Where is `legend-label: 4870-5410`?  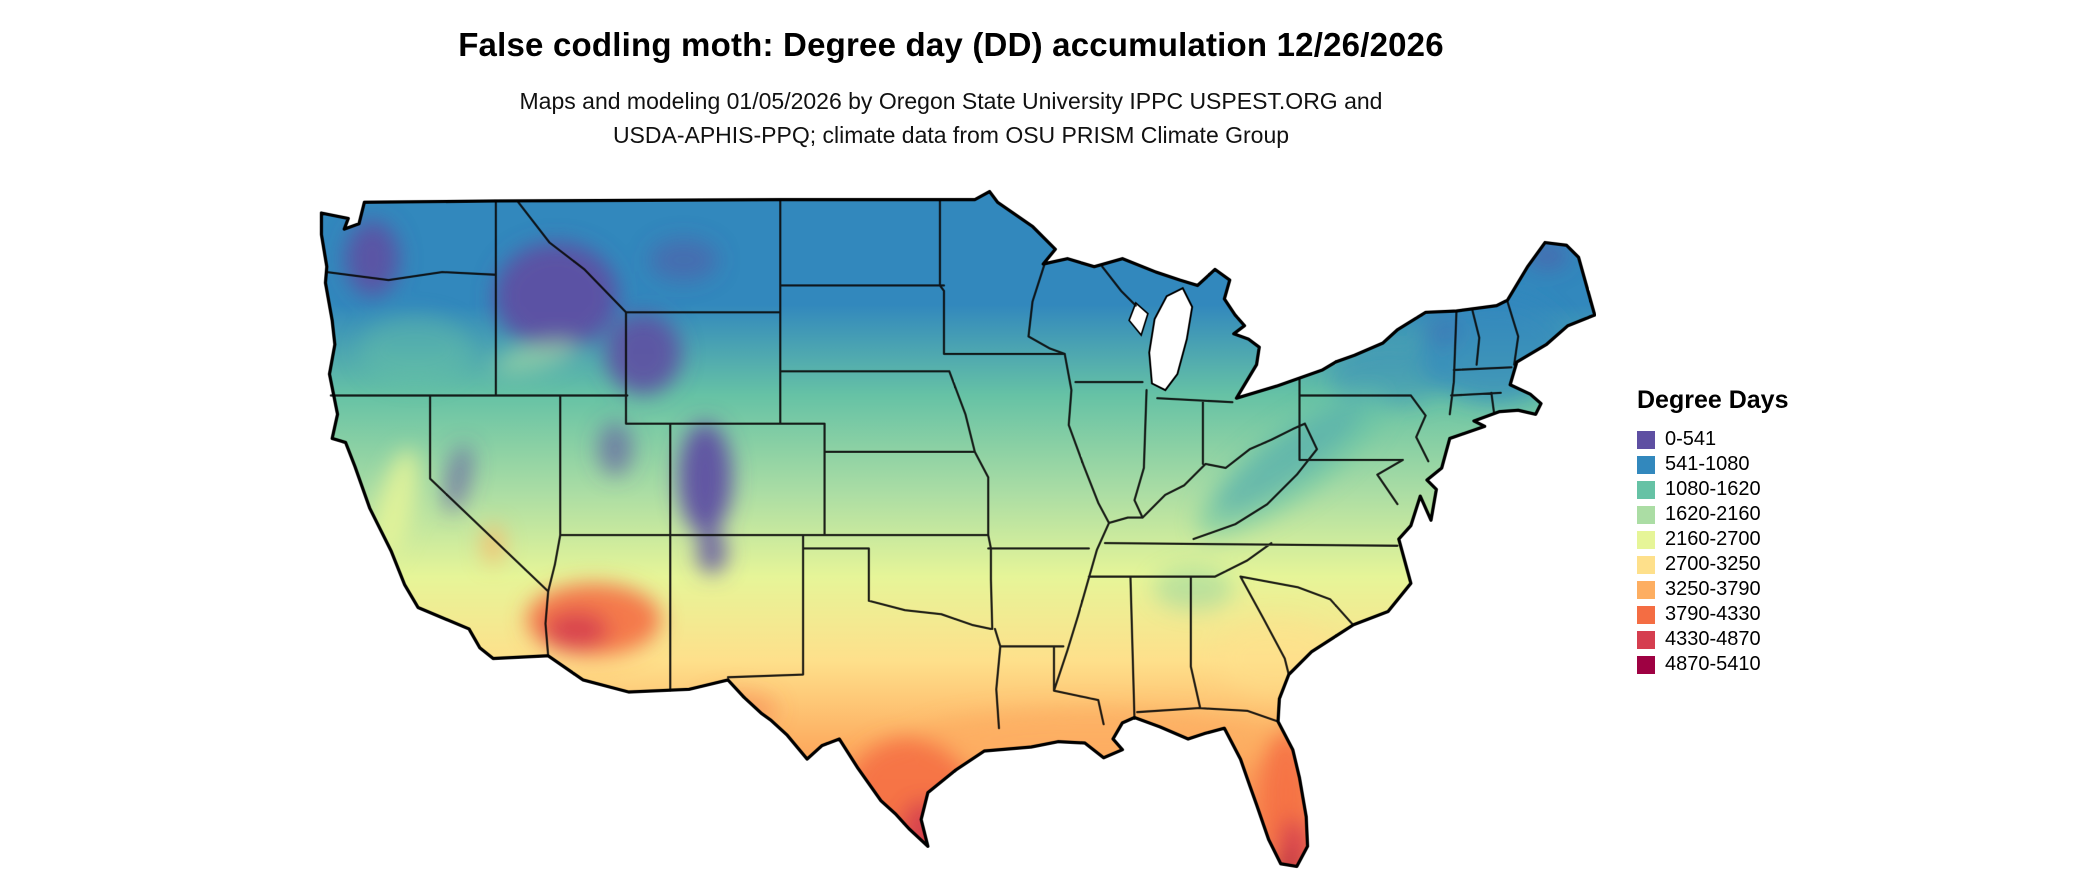
legend-label: 4870-5410 is located at coordinates (1713, 664).